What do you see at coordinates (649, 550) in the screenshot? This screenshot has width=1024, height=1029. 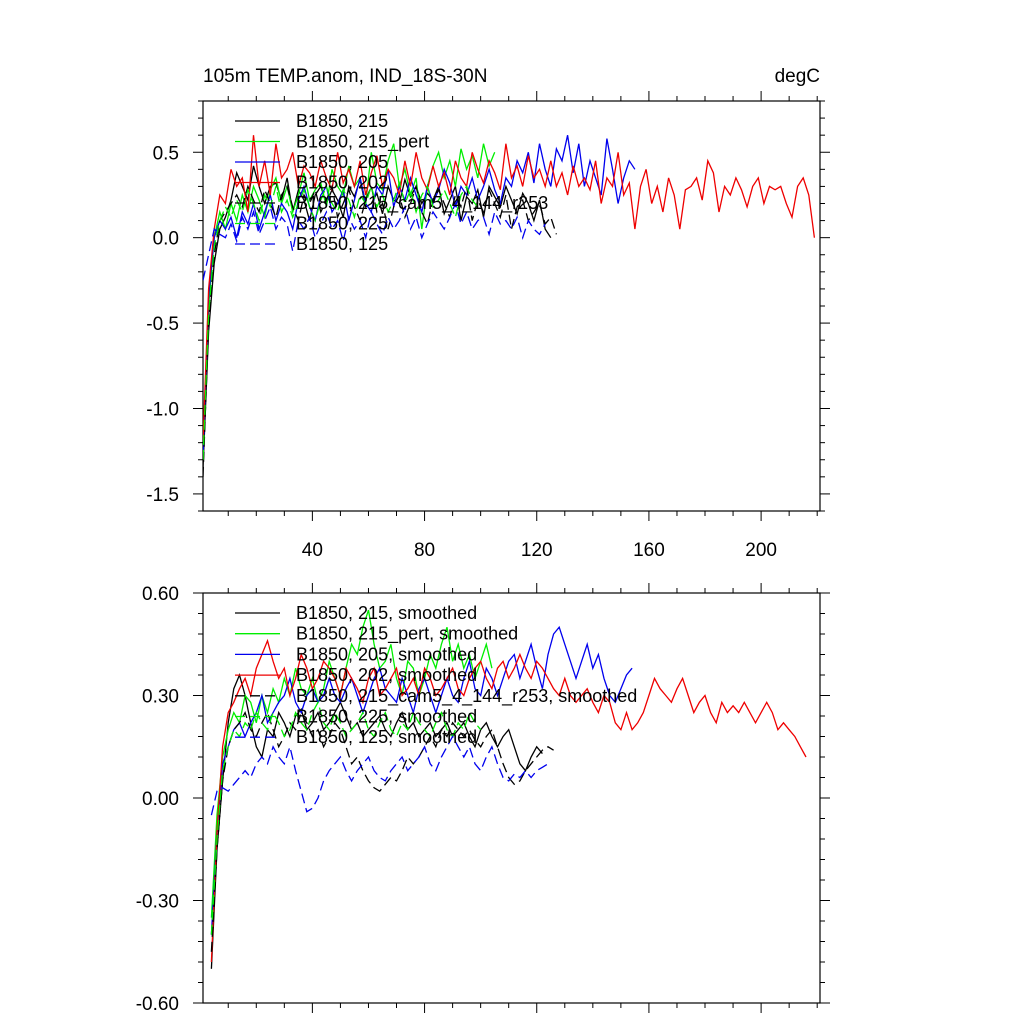 I see `x-tick-label: 160` at bounding box center [649, 550].